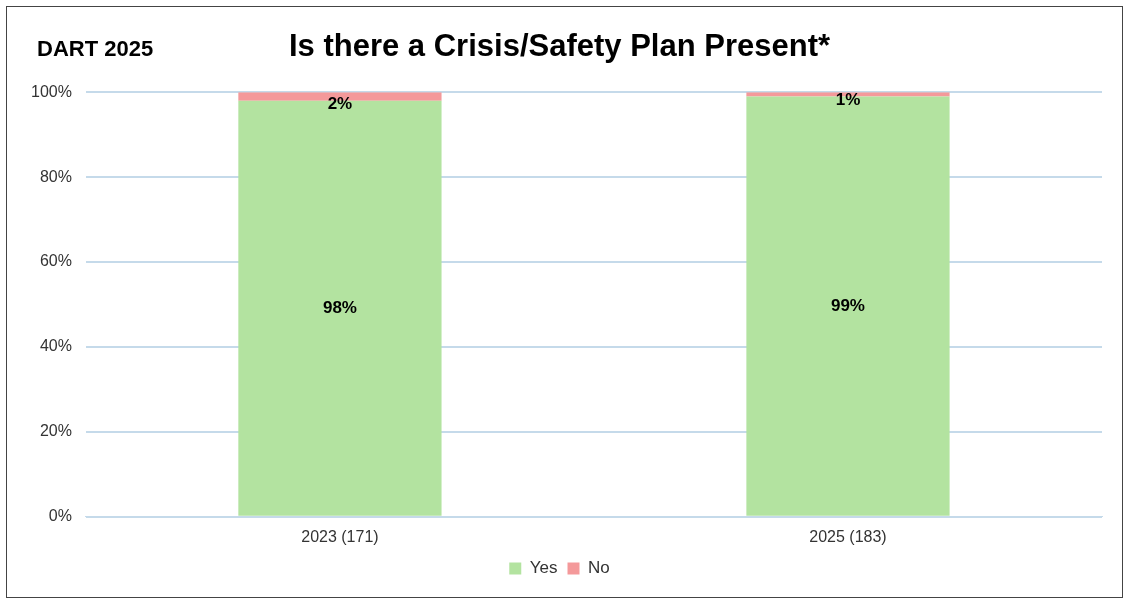 This screenshot has width=1131, height=604. What do you see at coordinates (340, 536) in the screenshot?
I see `x-tick-label: 2023 (171)` at bounding box center [340, 536].